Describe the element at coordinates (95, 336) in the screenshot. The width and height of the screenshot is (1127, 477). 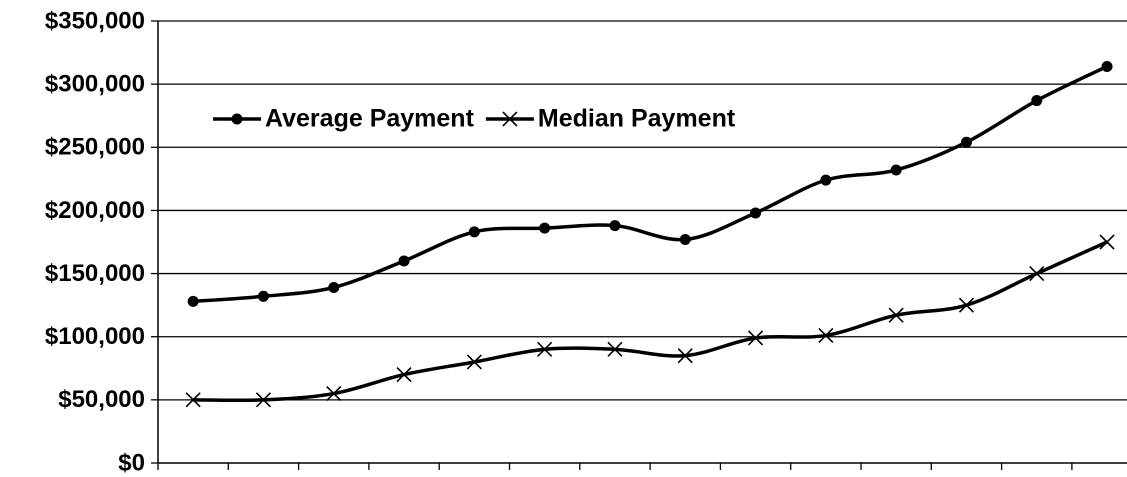
I see `y-tick-label: $100,000` at that location.